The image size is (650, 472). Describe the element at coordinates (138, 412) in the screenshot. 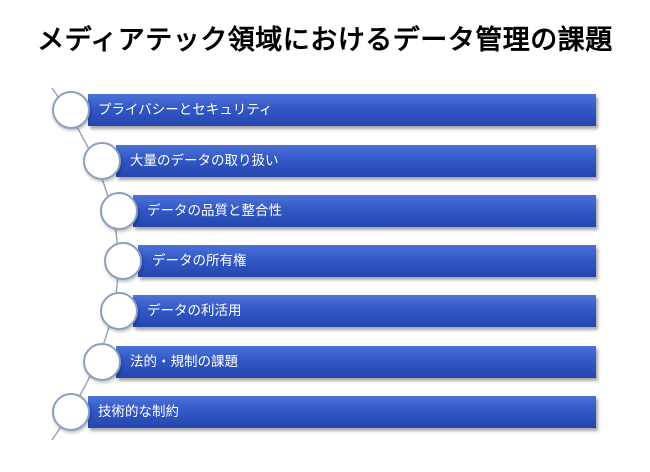

I see `item-label-7: 技術的な制約` at that location.